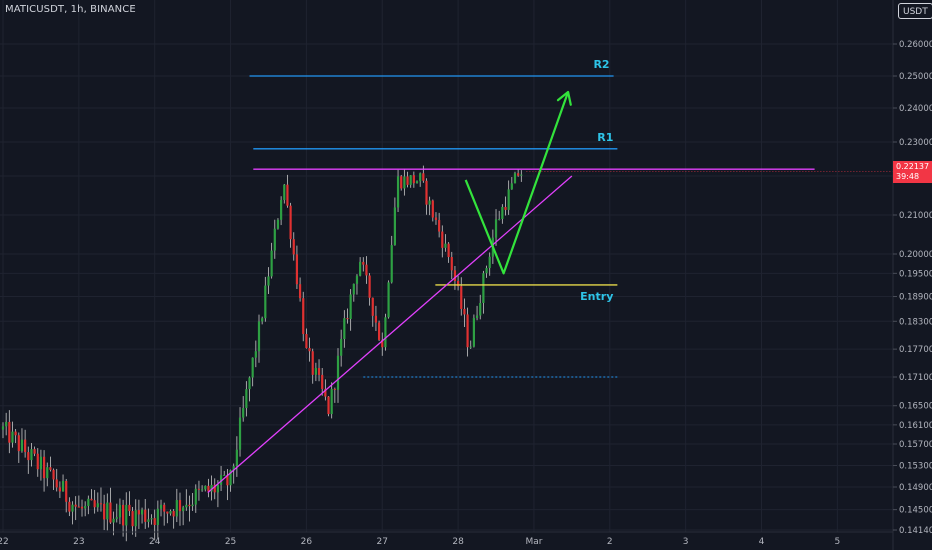 The width and height of the screenshot is (932, 550). What do you see at coordinates (915, 445) in the screenshot?
I see `price-tick-label: 0.15700` at bounding box center [915, 445].